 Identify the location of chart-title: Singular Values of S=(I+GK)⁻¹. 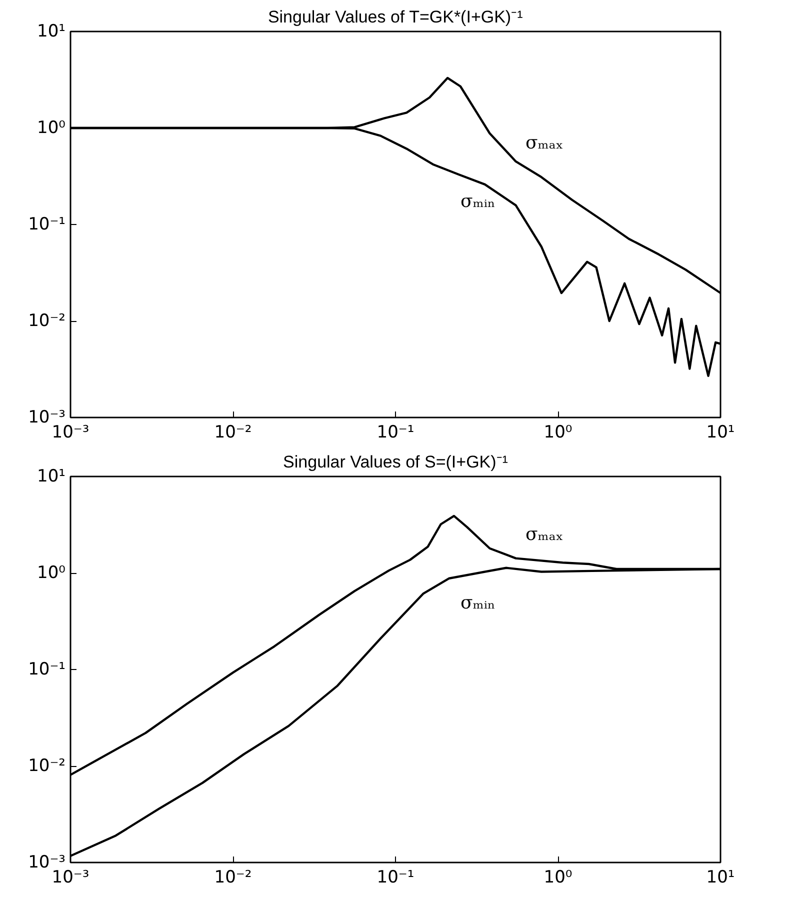
(395, 462).